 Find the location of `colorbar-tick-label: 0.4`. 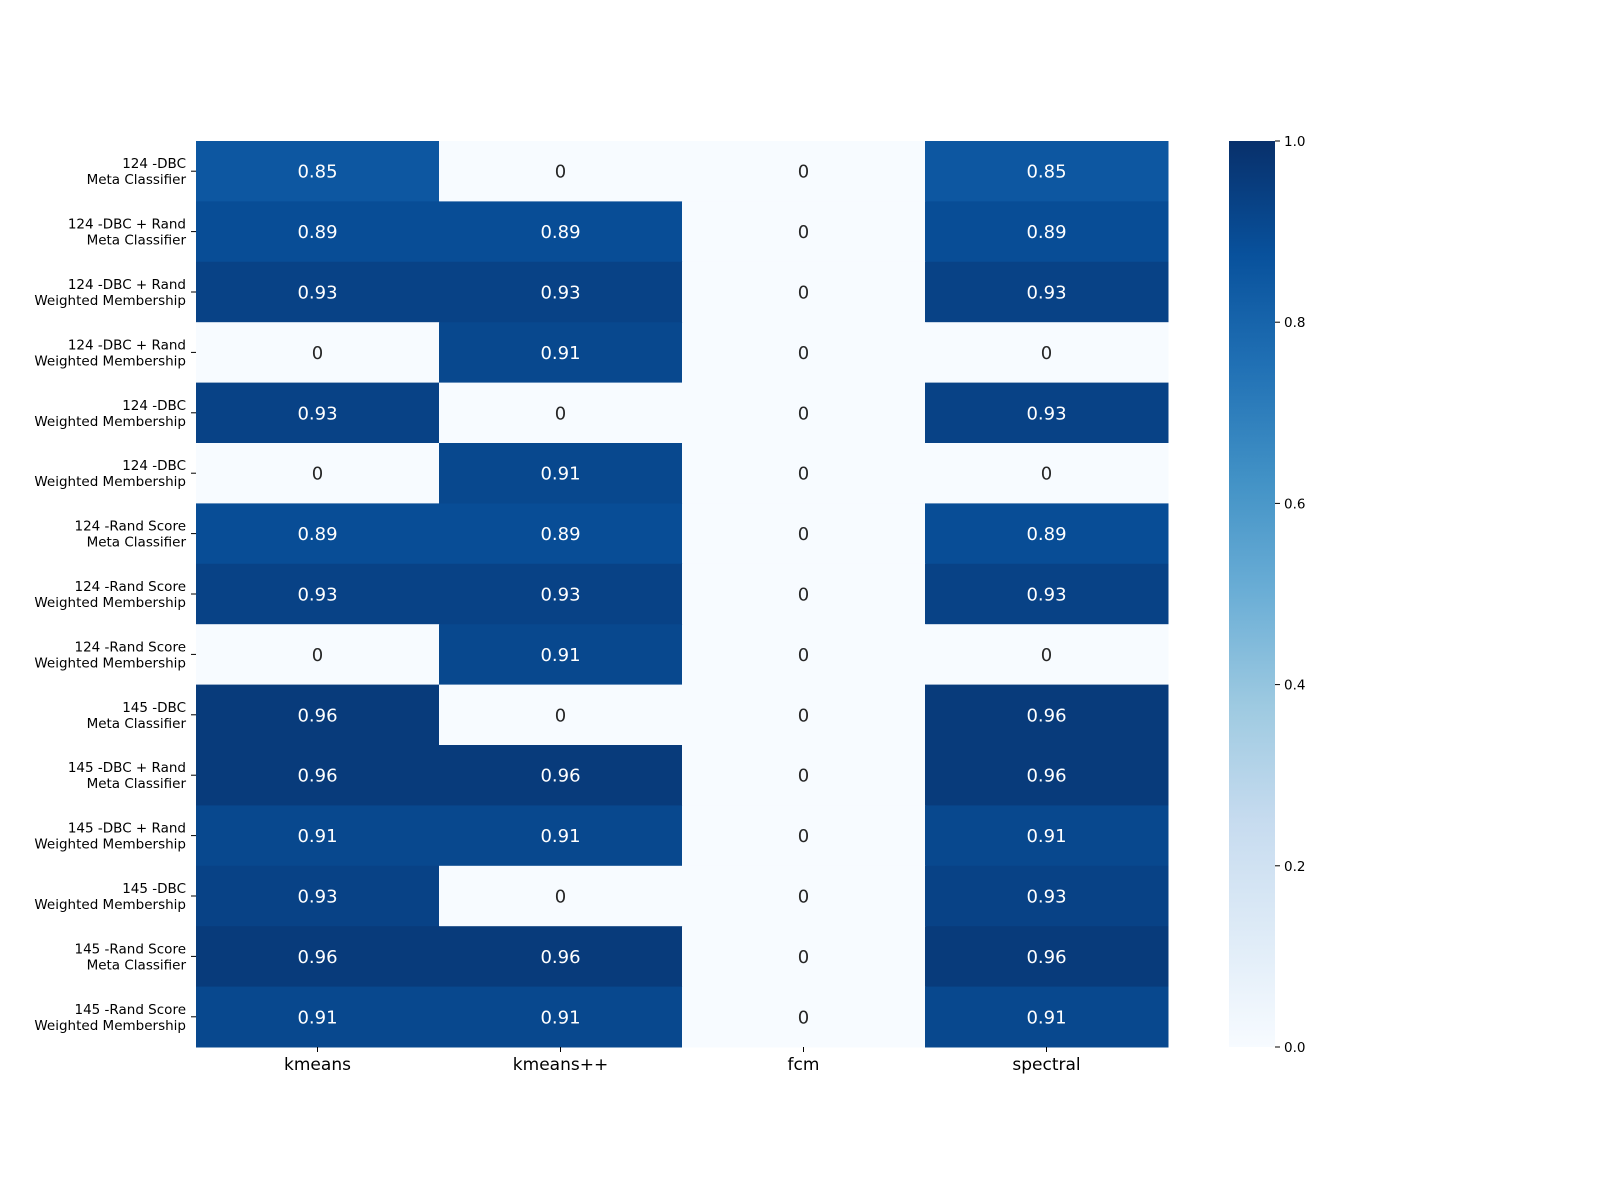

colorbar-tick-label: 0.4 is located at coordinates (1294, 686).